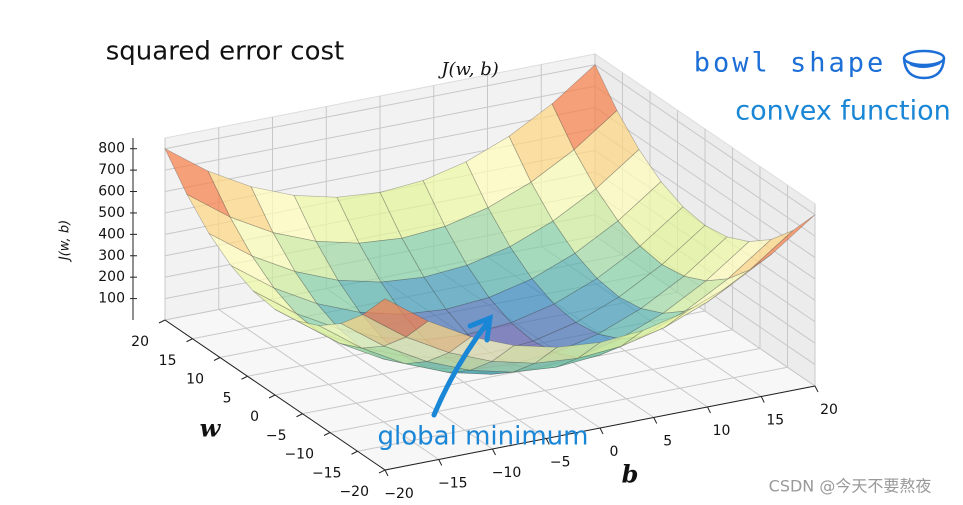 This screenshot has height=505, width=963. I want to click on y-tick-label: −15, so click(327, 473).